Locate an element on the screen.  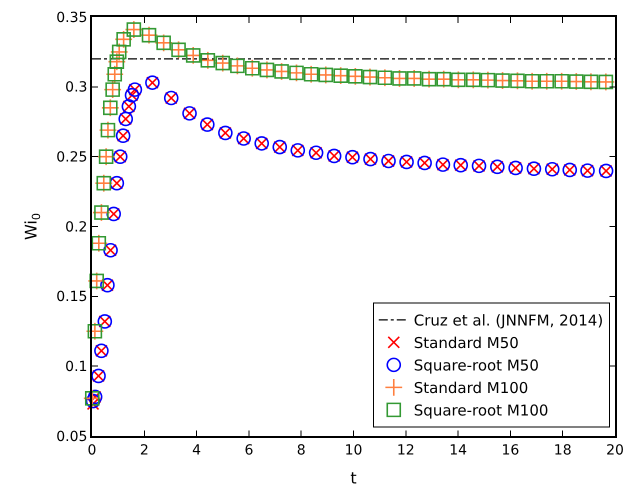
x-tick-label: 16 is located at coordinates (510, 450).